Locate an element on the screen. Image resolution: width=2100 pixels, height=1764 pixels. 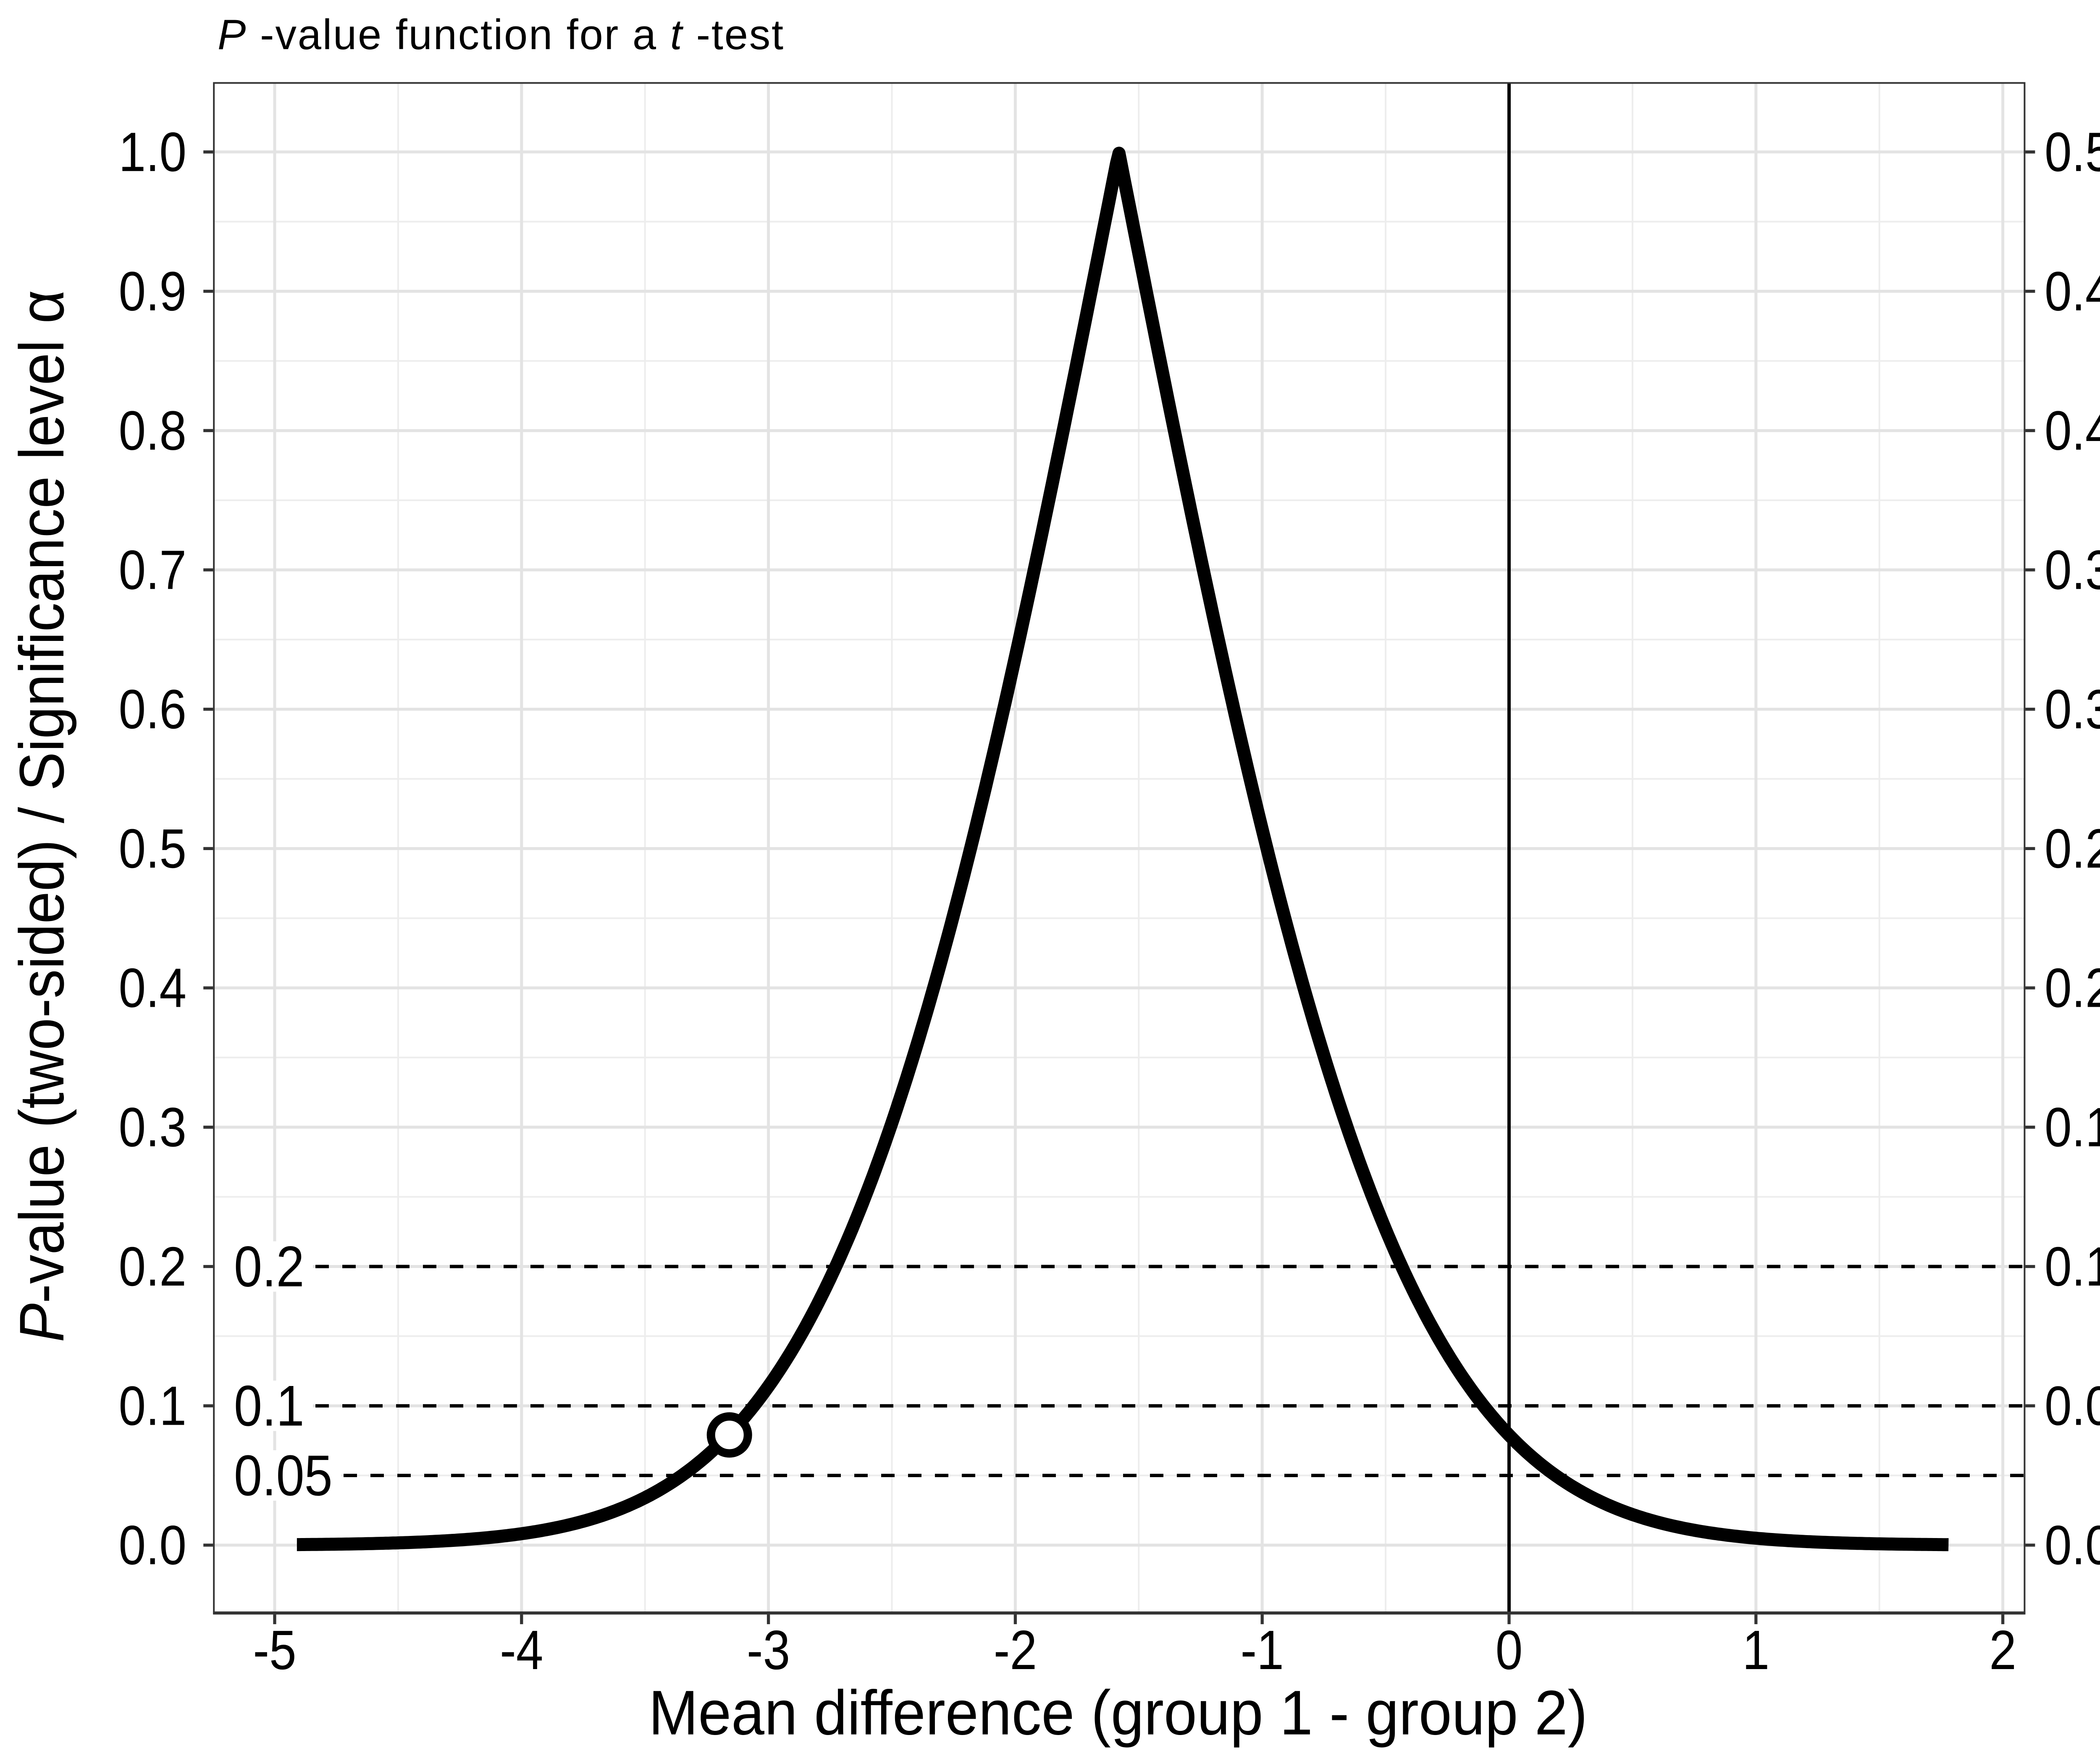
svg-text: 0.9 is located at coordinates (152, 291).